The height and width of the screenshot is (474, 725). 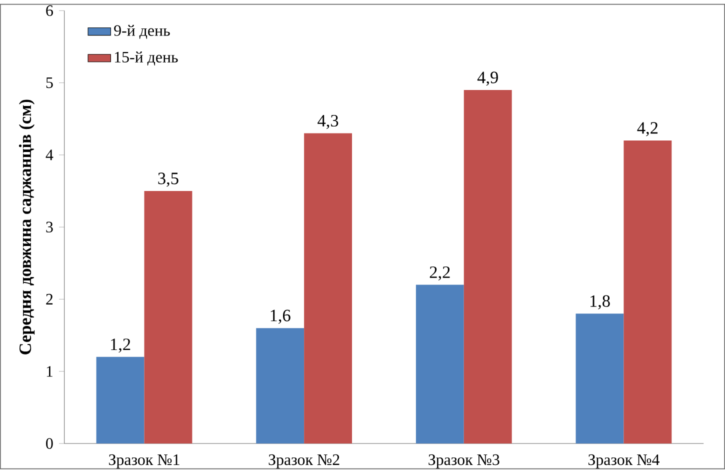 I want to click on y-tick-label: 1, so click(x=49, y=371).